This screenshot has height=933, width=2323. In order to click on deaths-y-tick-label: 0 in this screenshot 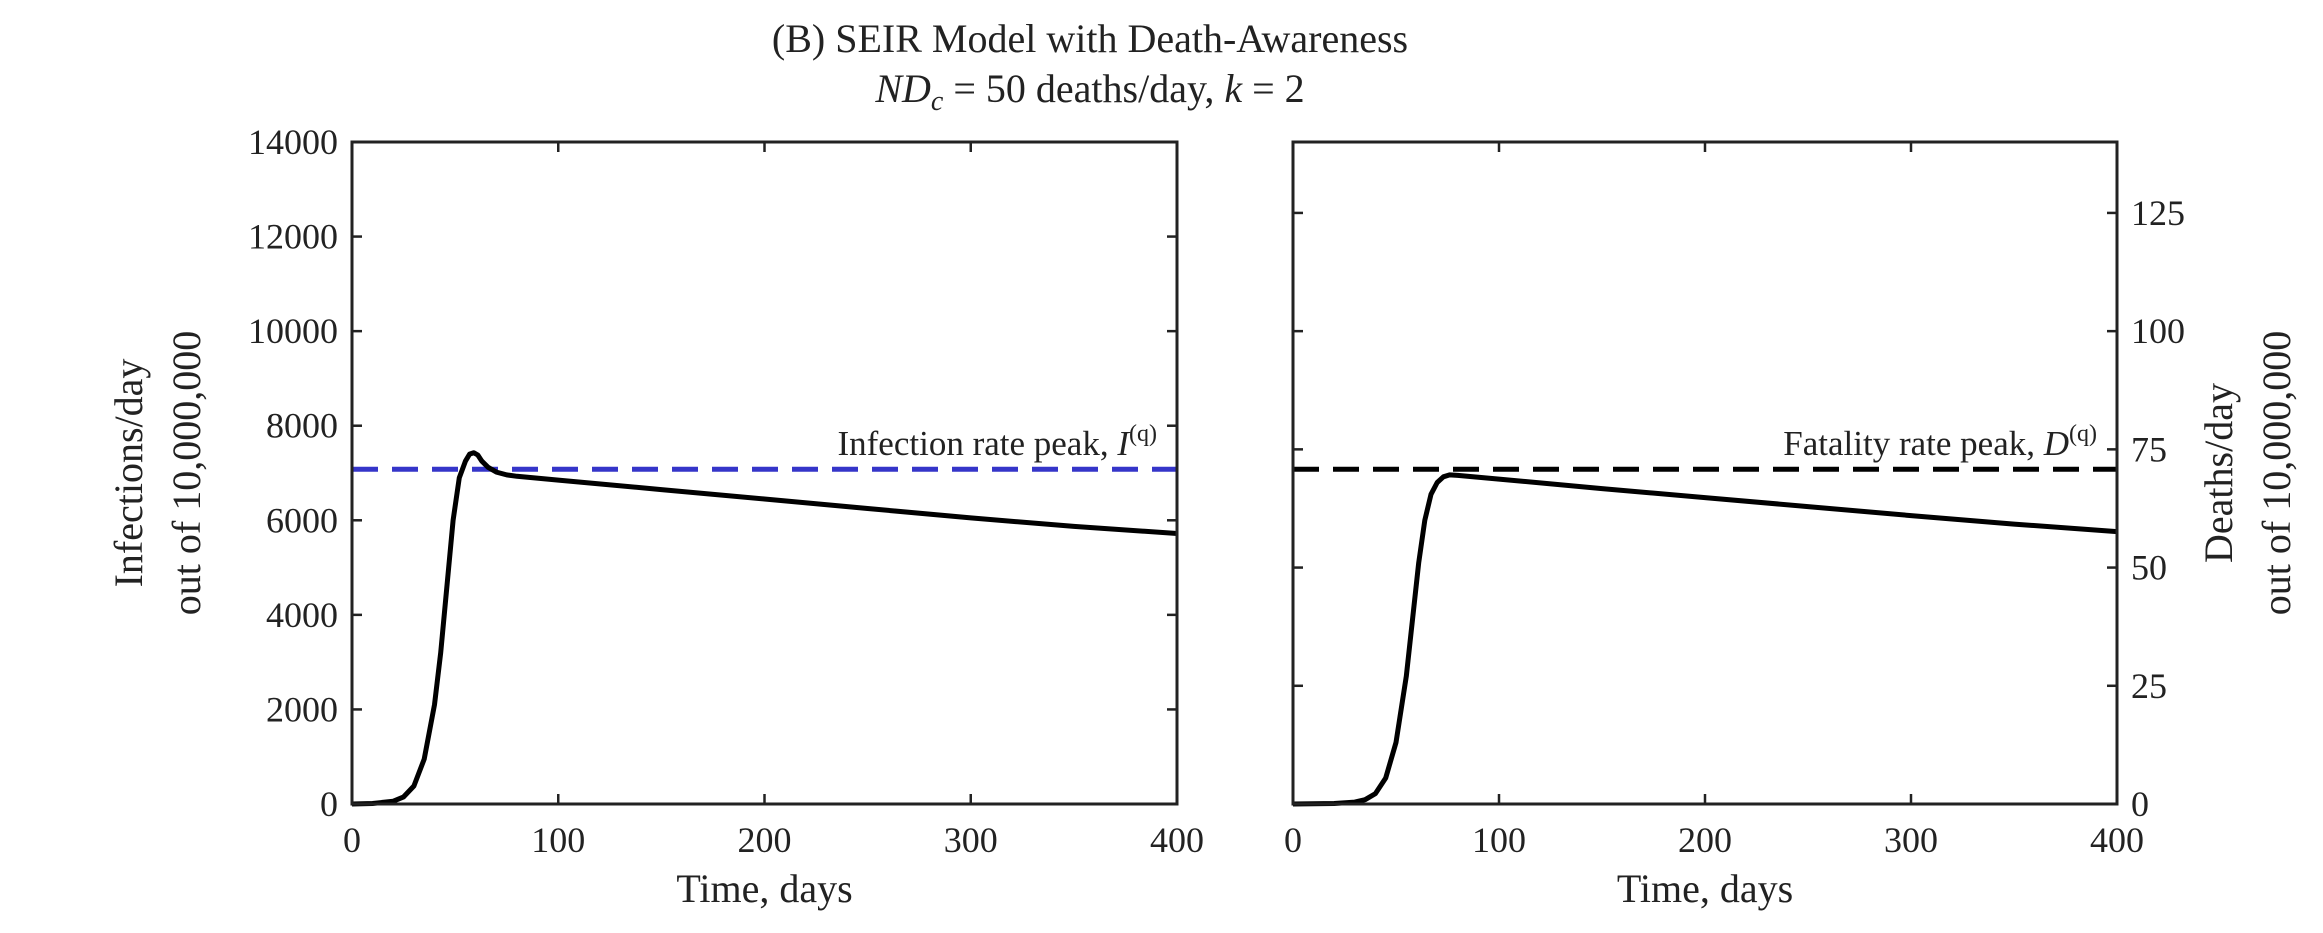, I will do `click(2140, 804)`.